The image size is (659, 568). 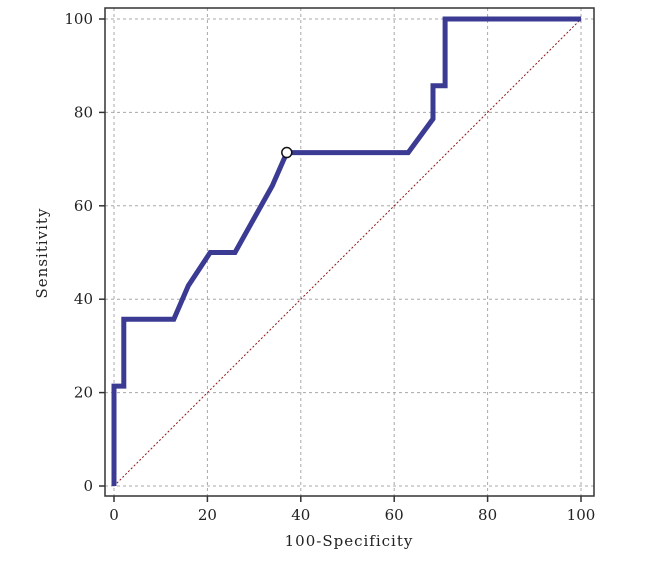 What do you see at coordinates (78, 19) in the screenshot?
I see `y-tick-label: 100` at bounding box center [78, 19].